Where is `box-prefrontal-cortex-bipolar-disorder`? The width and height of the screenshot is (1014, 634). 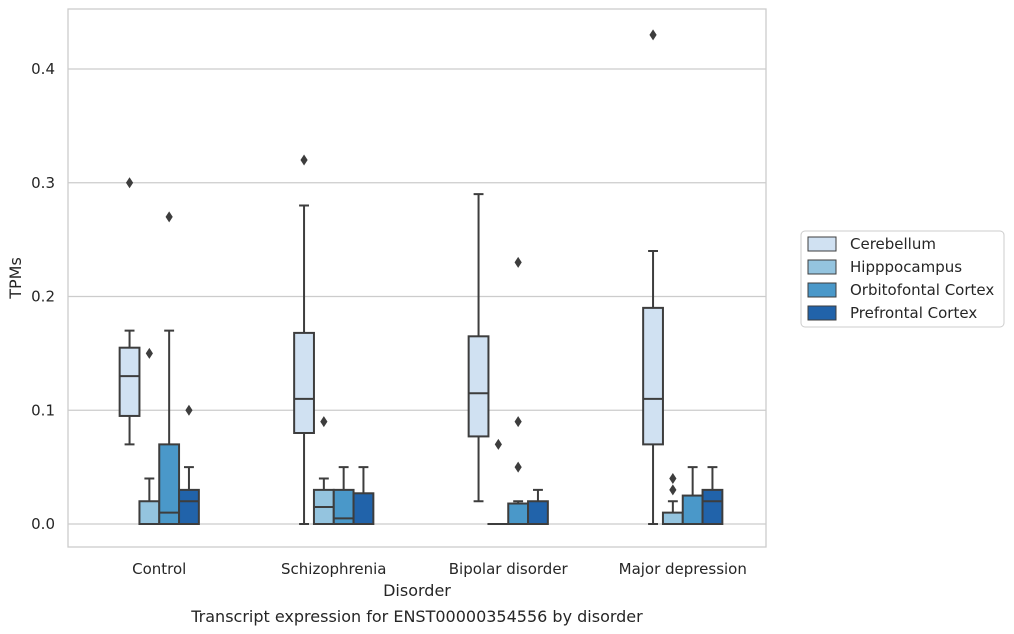
box-prefrontal-cortex-bipolar-disorder is located at coordinates (538, 506).